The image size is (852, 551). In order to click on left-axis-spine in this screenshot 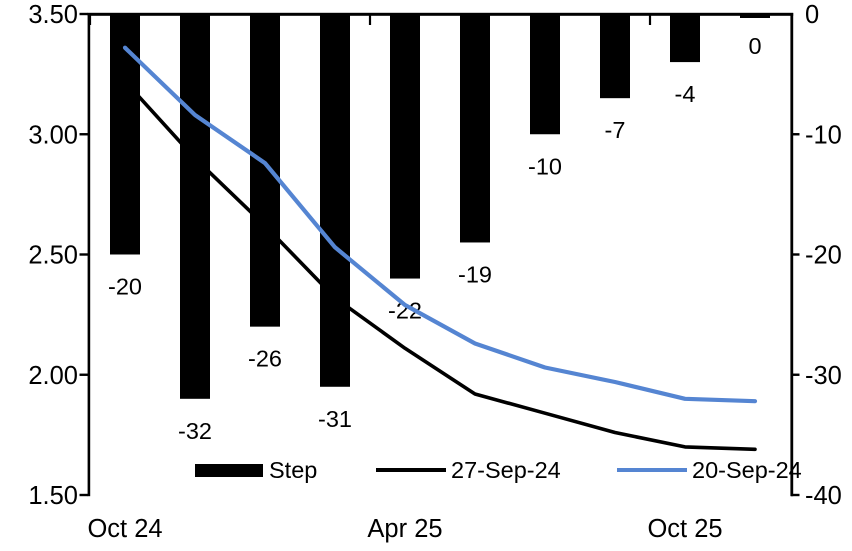, I will do `click(89, 255)`.